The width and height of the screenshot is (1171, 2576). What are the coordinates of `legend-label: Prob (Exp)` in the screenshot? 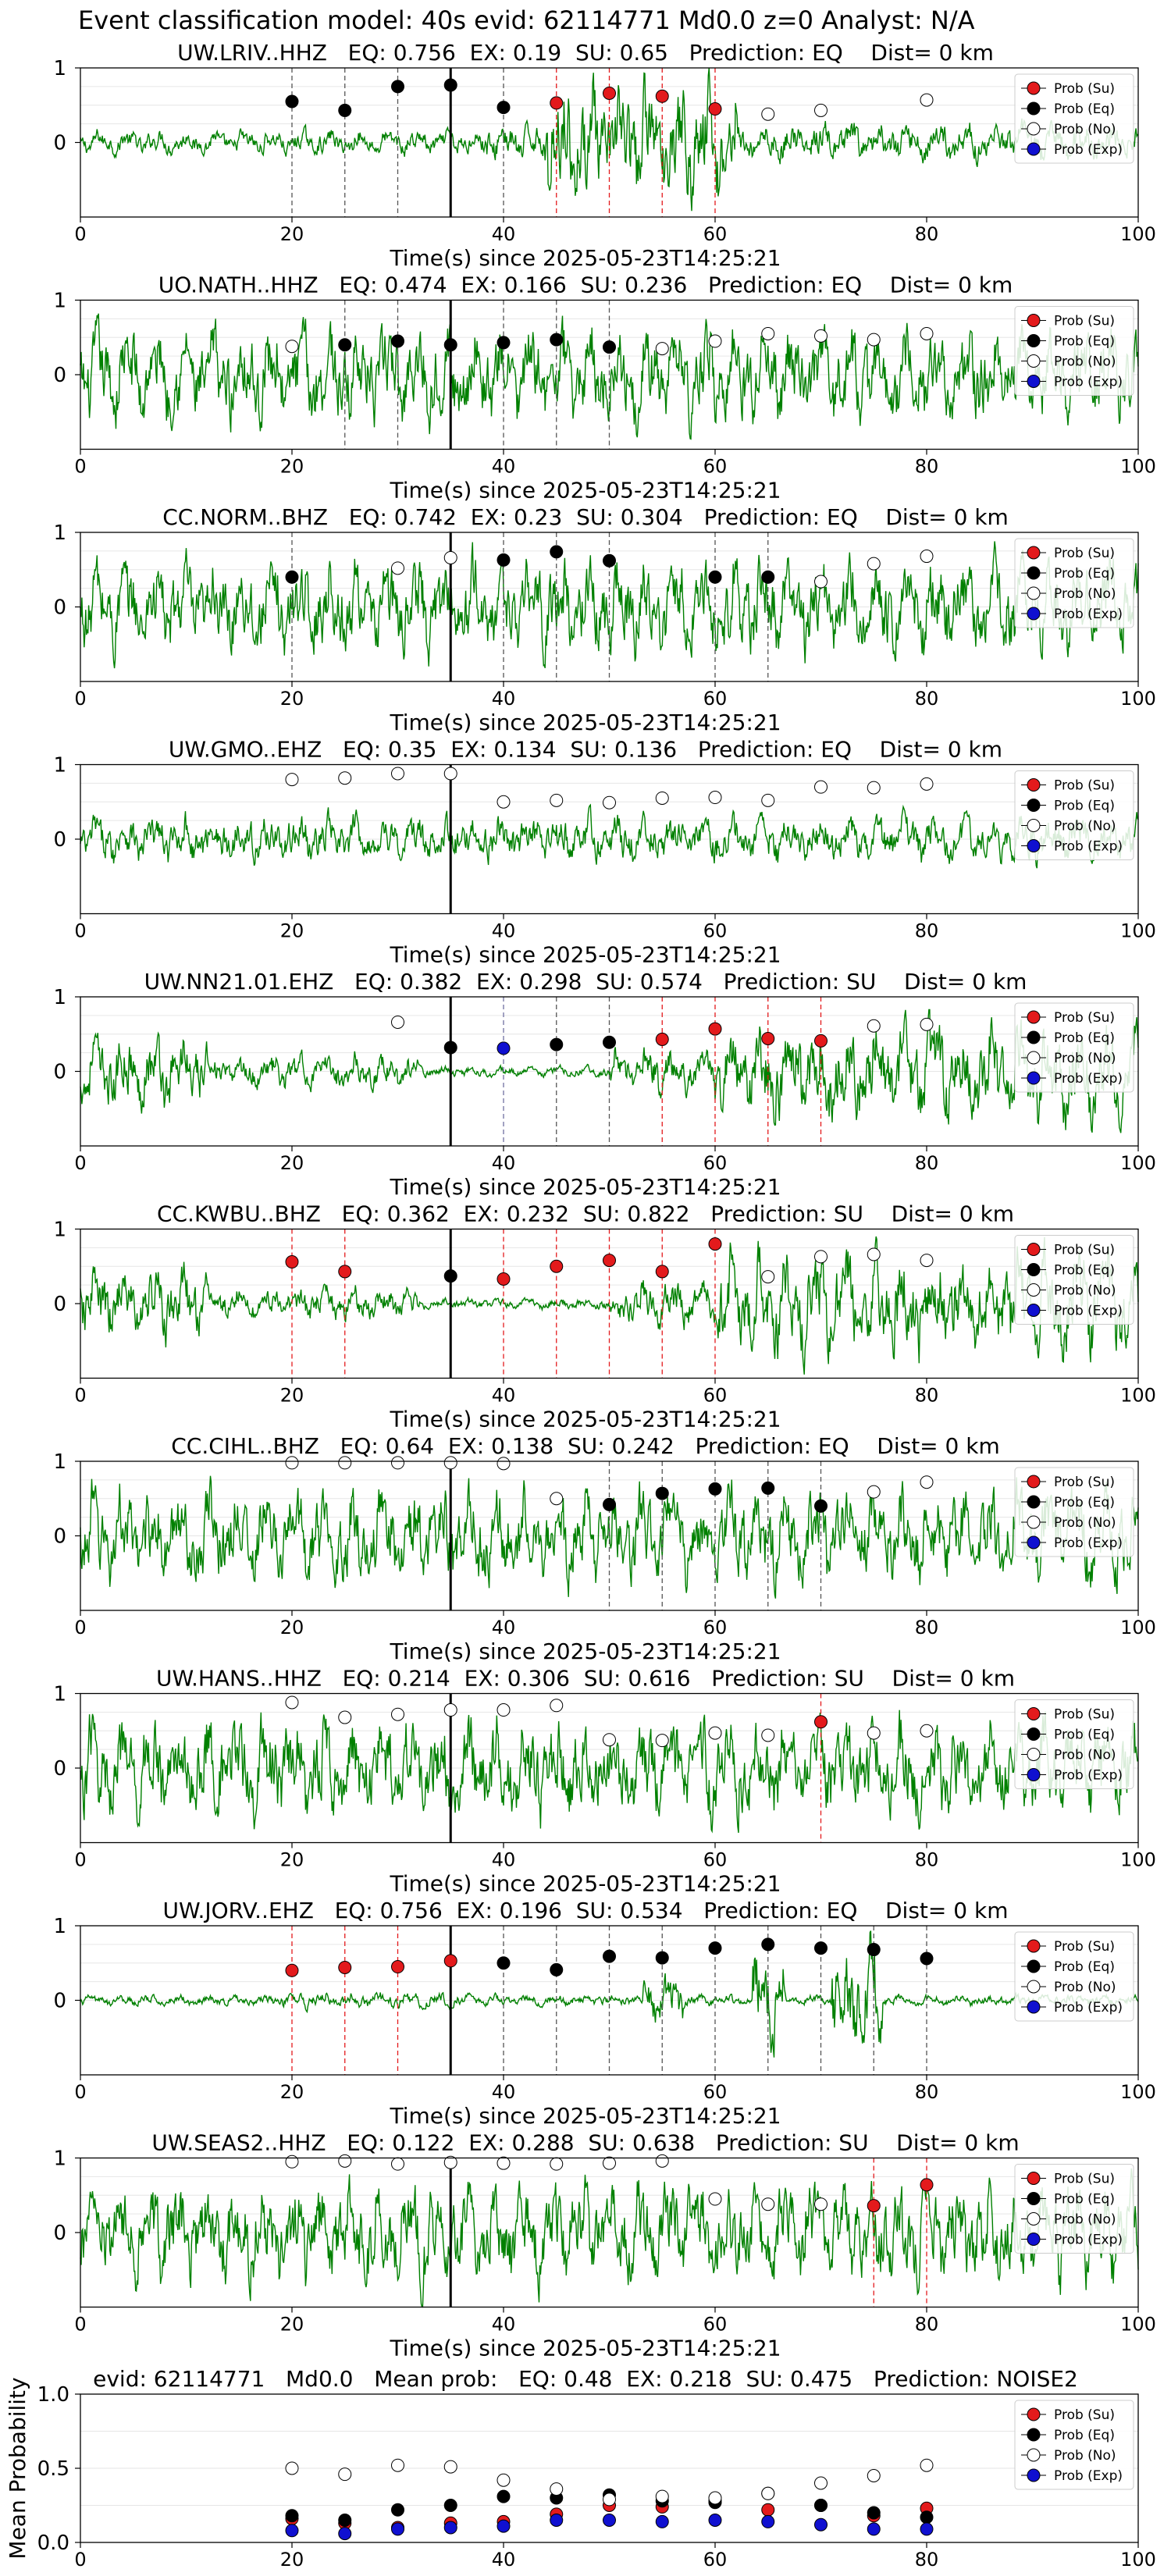 It's located at (1088, 382).